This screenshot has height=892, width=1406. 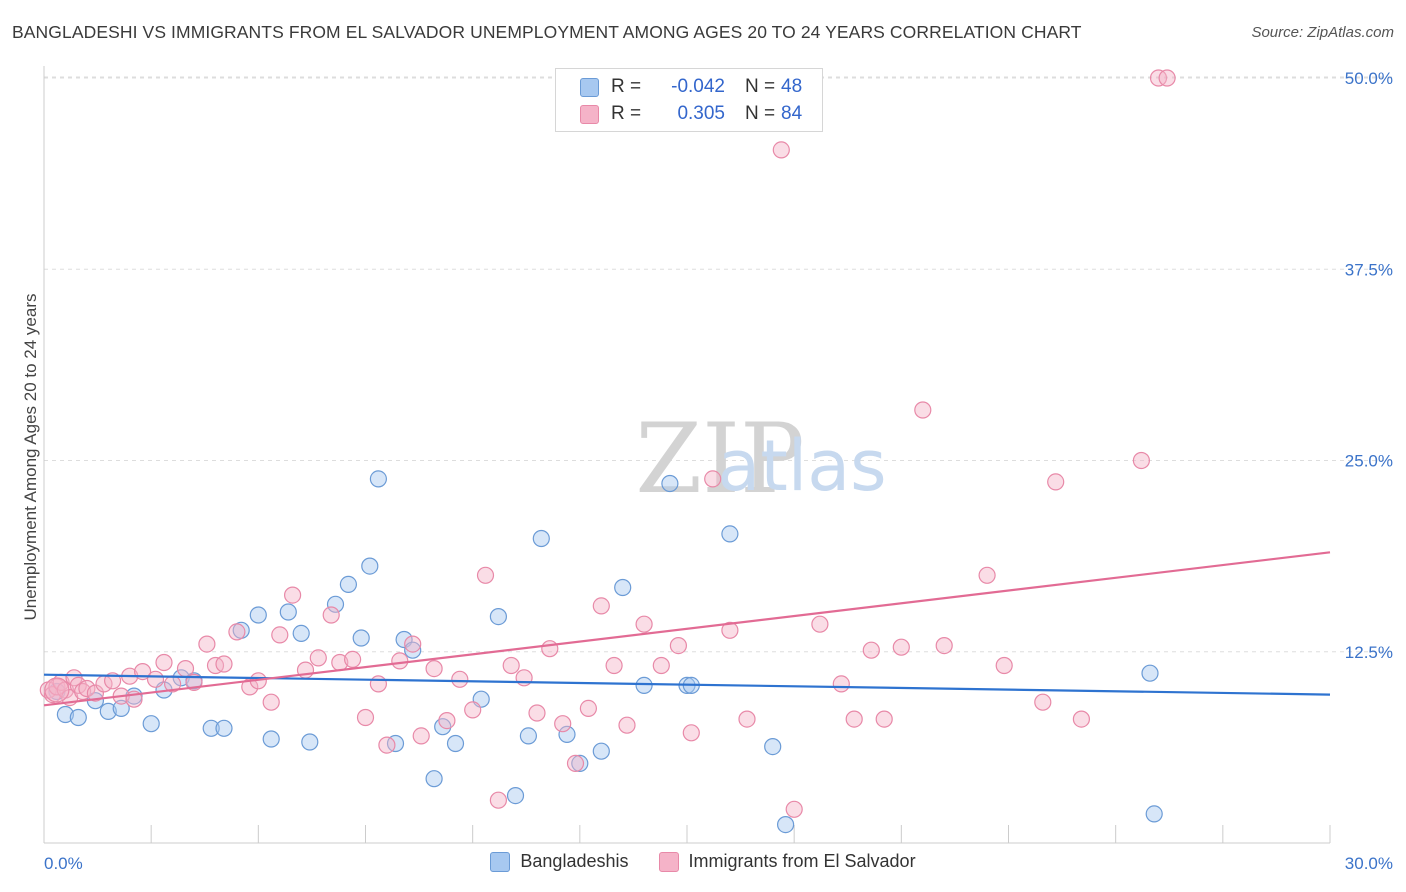 What do you see at coordinates (574, 861) in the screenshot?
I see `legend-label-bangladeshis: Bangladeshis` at bounding box center [574, 861].